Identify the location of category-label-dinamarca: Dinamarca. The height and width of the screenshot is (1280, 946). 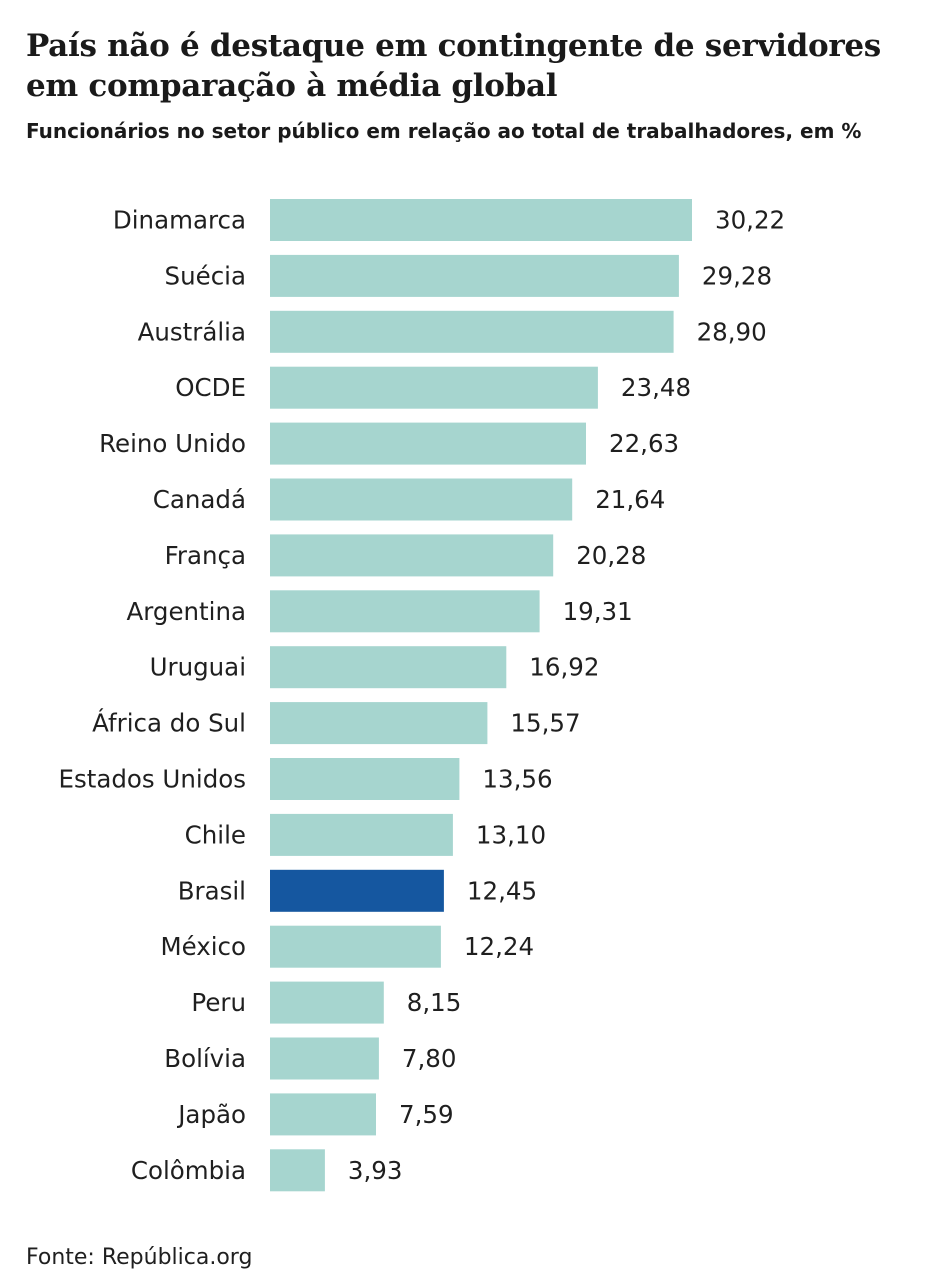
(179, 220).